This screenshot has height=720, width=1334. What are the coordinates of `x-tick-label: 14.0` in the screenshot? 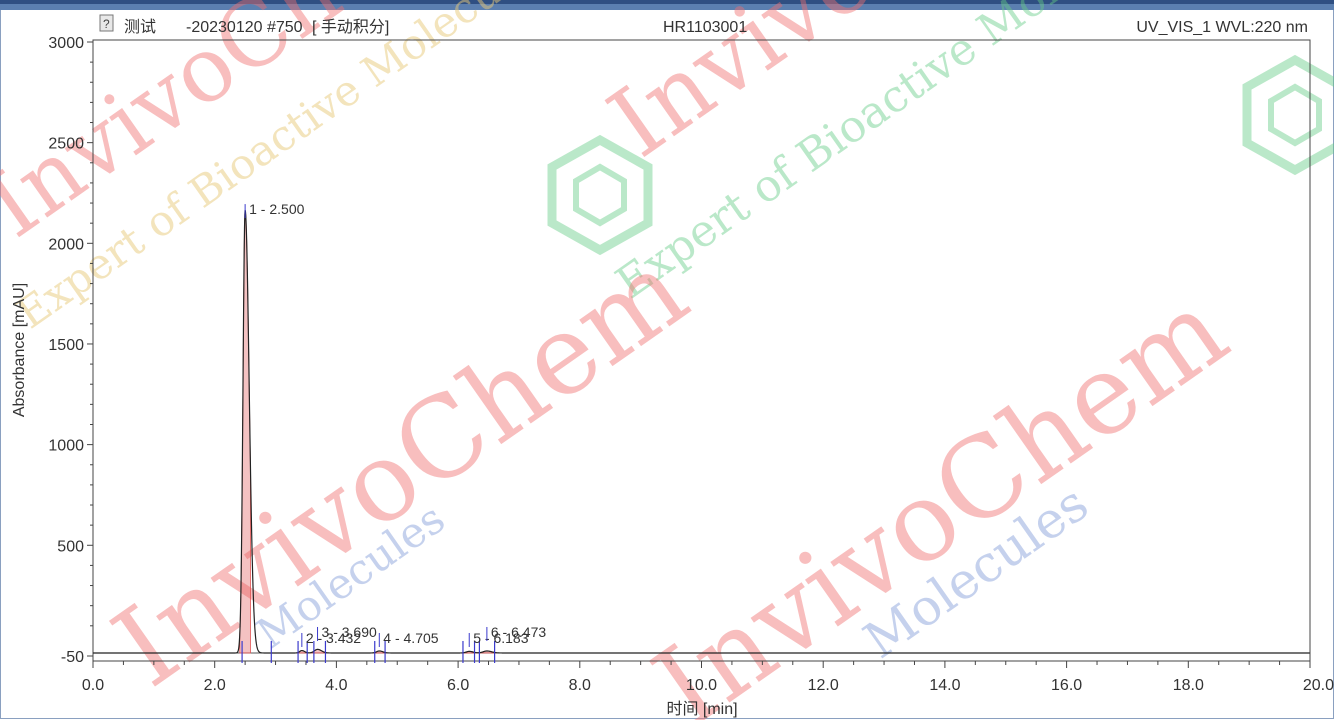 It's located at (944, 685).